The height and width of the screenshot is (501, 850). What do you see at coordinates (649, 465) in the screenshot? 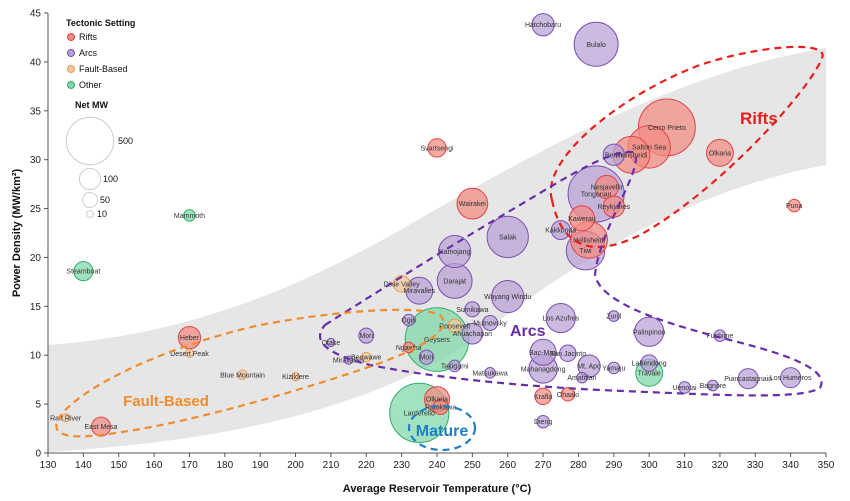
I see `x-tick-label: 300` at bounding box center [649, 465].